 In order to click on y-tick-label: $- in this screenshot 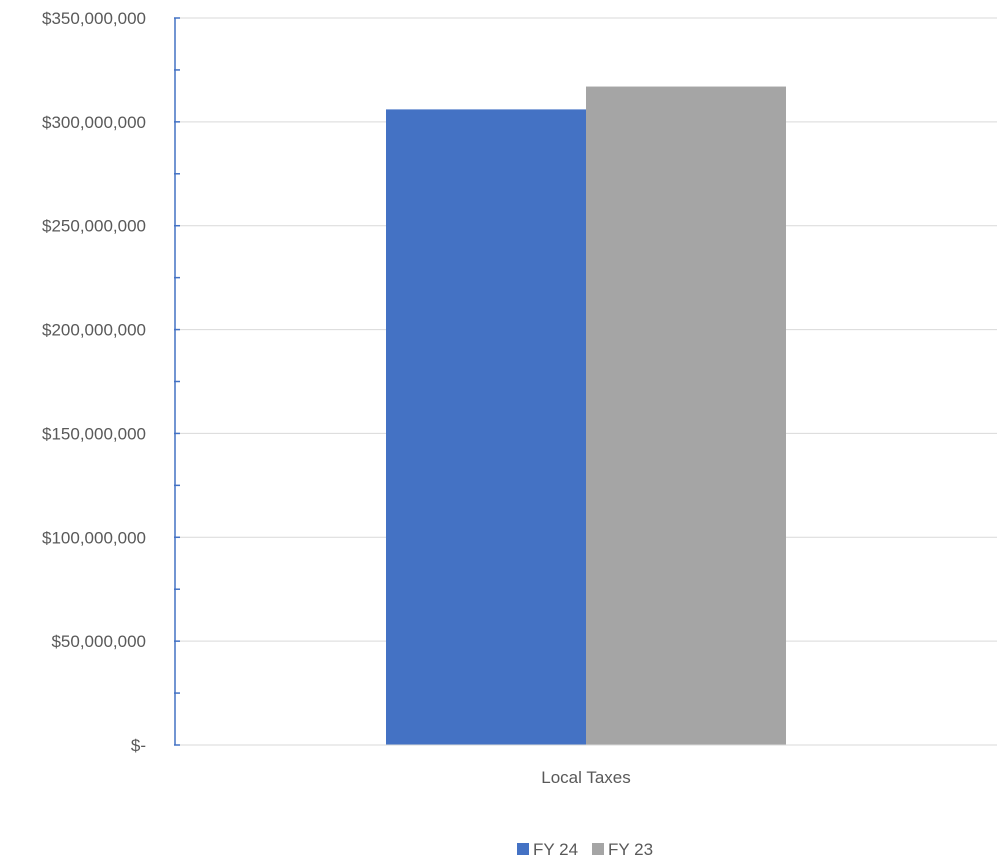, I will do `click(138, 745)`.